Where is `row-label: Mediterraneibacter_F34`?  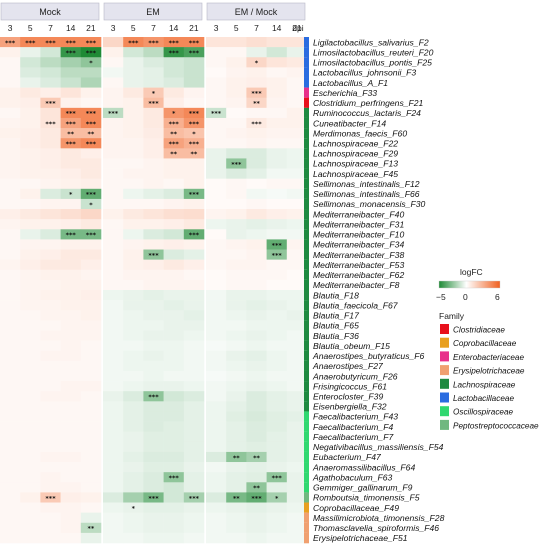
row-label: Mediterraneibacter_F34 is located at coordinates (358, 245).